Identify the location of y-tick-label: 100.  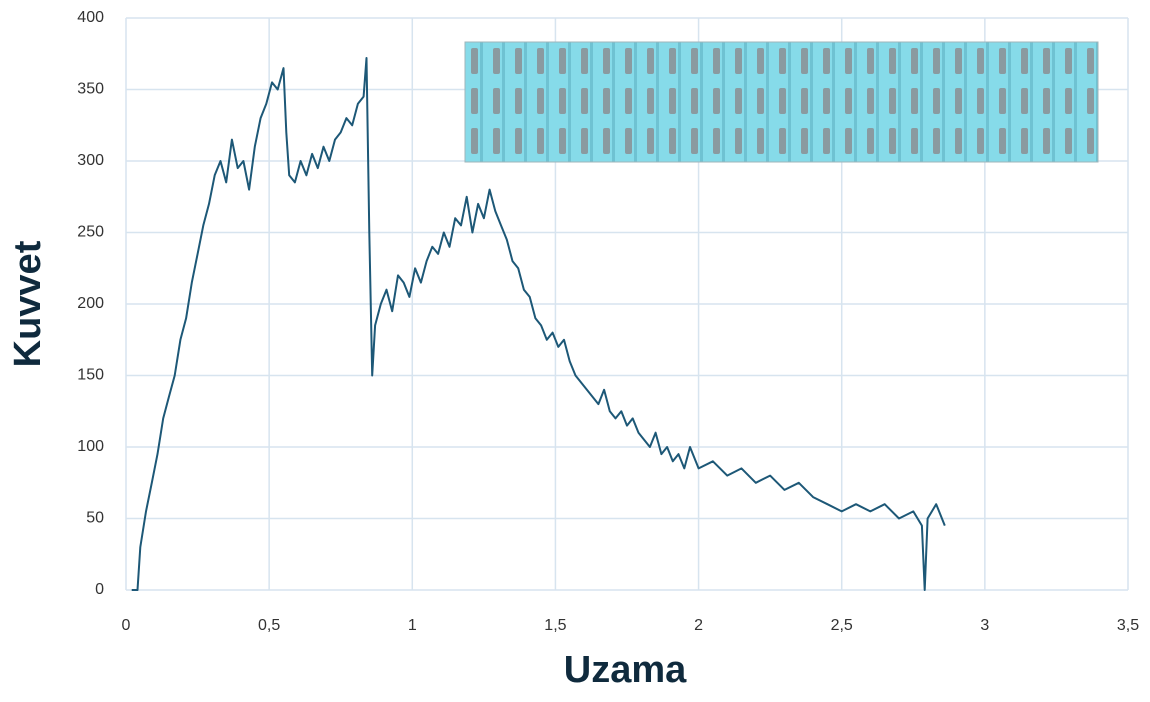
(90, 446).